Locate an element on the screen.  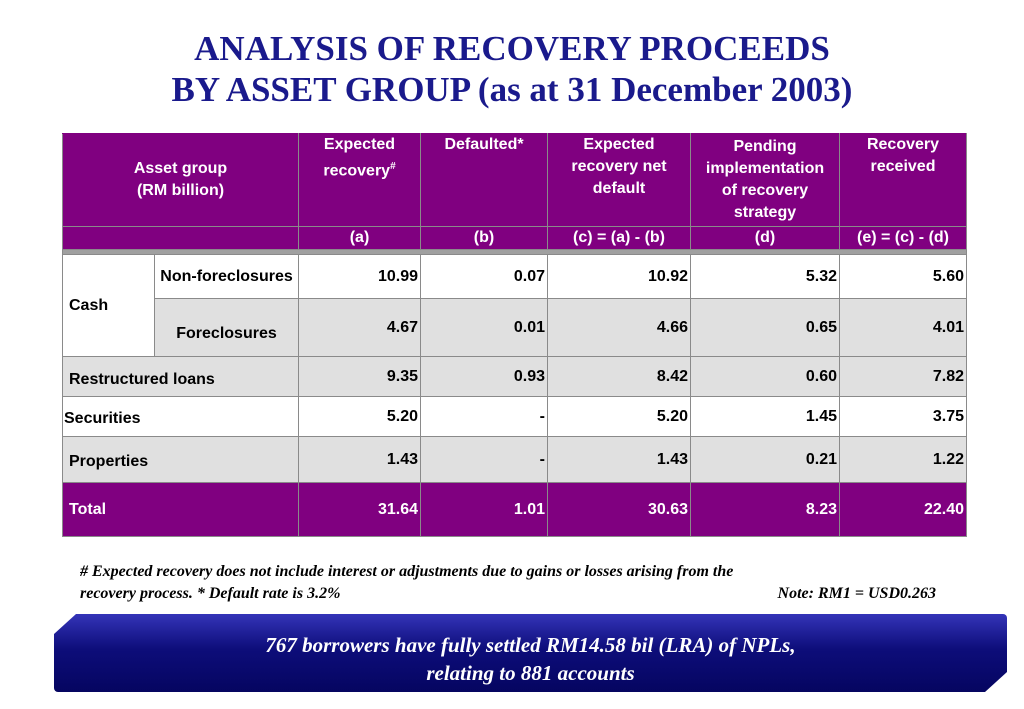
cell-a: 9.35 is located at coordinates (359, 377).